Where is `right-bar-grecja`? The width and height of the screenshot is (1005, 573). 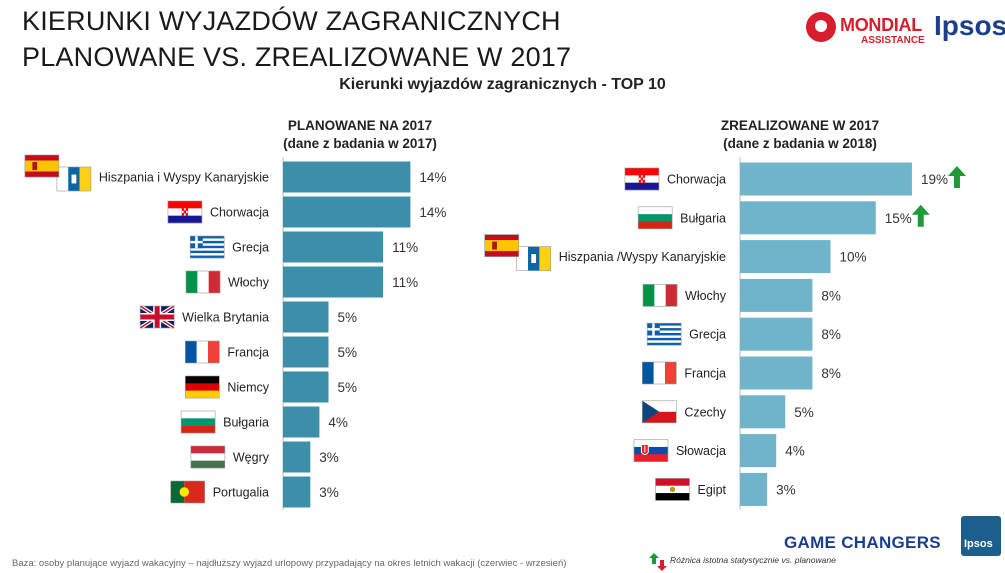
right-bar-grecja is located at coordinates (776, 334).